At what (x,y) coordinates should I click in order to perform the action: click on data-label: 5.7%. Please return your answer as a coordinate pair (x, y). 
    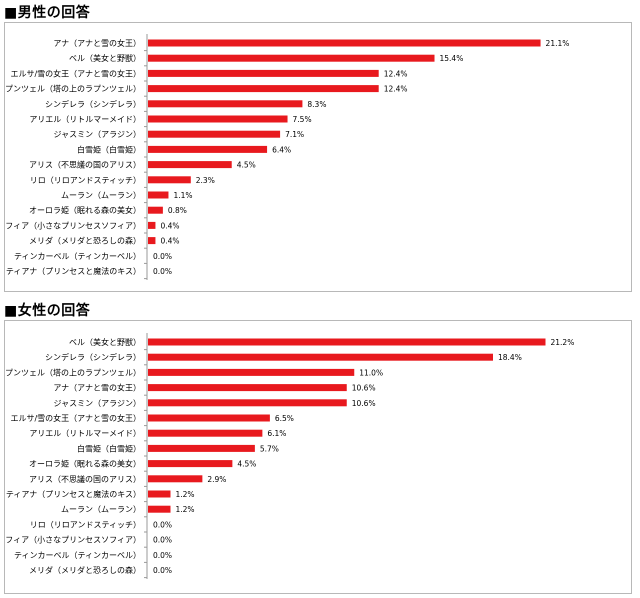
    Looking at the image, I should click on (269, 448).